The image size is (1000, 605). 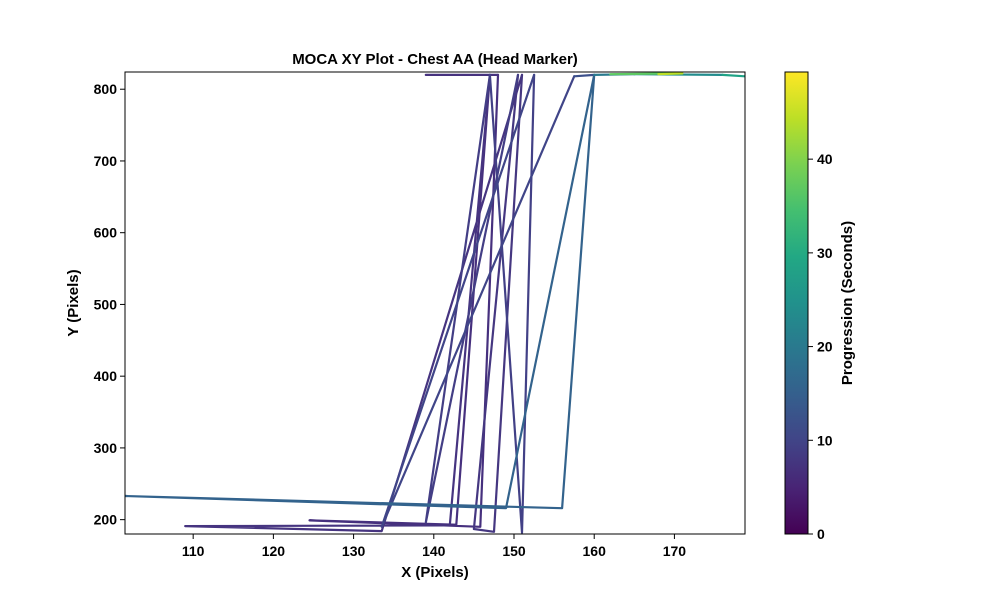 What do you see at coordinates (354, 551) in the screenshot?
I see `x-tick-label: 130` at bounding box center [354, 551].